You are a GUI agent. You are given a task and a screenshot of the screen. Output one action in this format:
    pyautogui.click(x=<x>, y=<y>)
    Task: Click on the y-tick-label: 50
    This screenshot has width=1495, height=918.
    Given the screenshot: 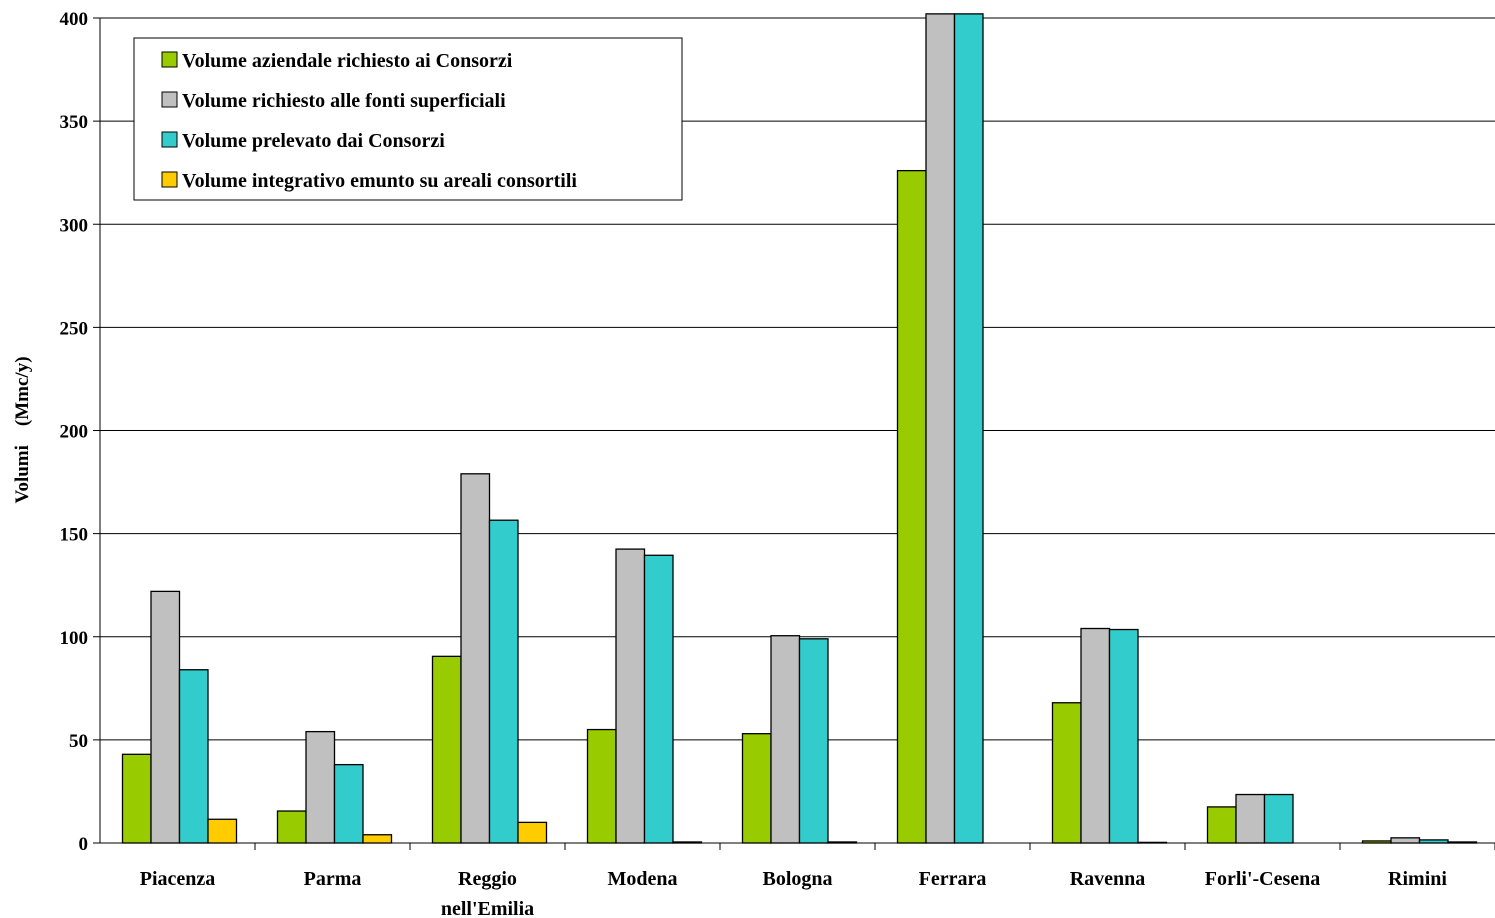 What is the action you would take?
    pyautogui.click(x=78, y=741)
    